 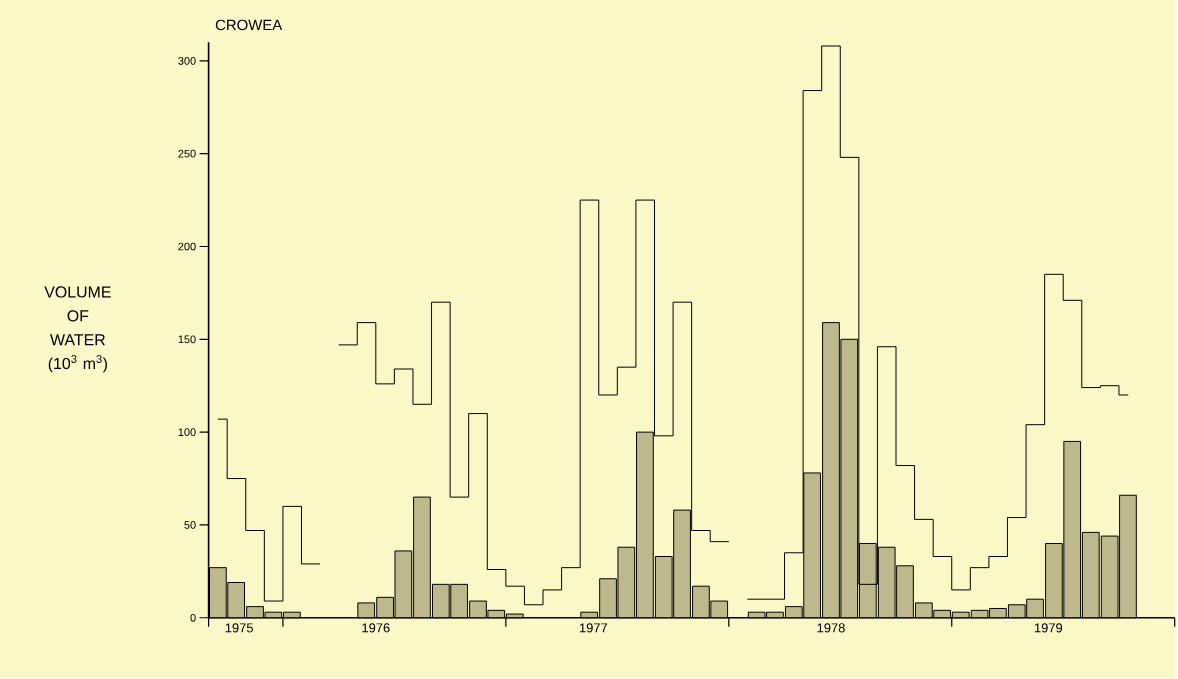 What do you see at coordinates (190, 525) in the screenshot?
I see `y-tick-label: 50` at bounding box center [190, 525].